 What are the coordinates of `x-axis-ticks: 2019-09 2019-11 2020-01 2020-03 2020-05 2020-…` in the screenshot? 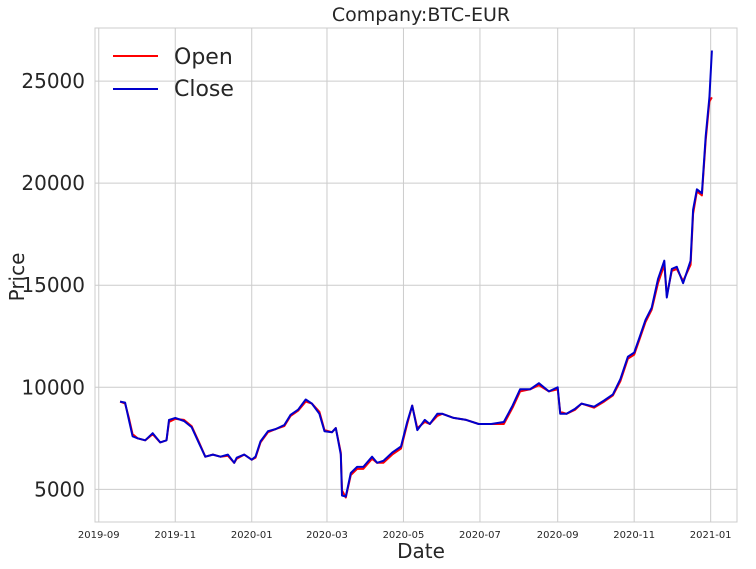 It's located at (405, 535).